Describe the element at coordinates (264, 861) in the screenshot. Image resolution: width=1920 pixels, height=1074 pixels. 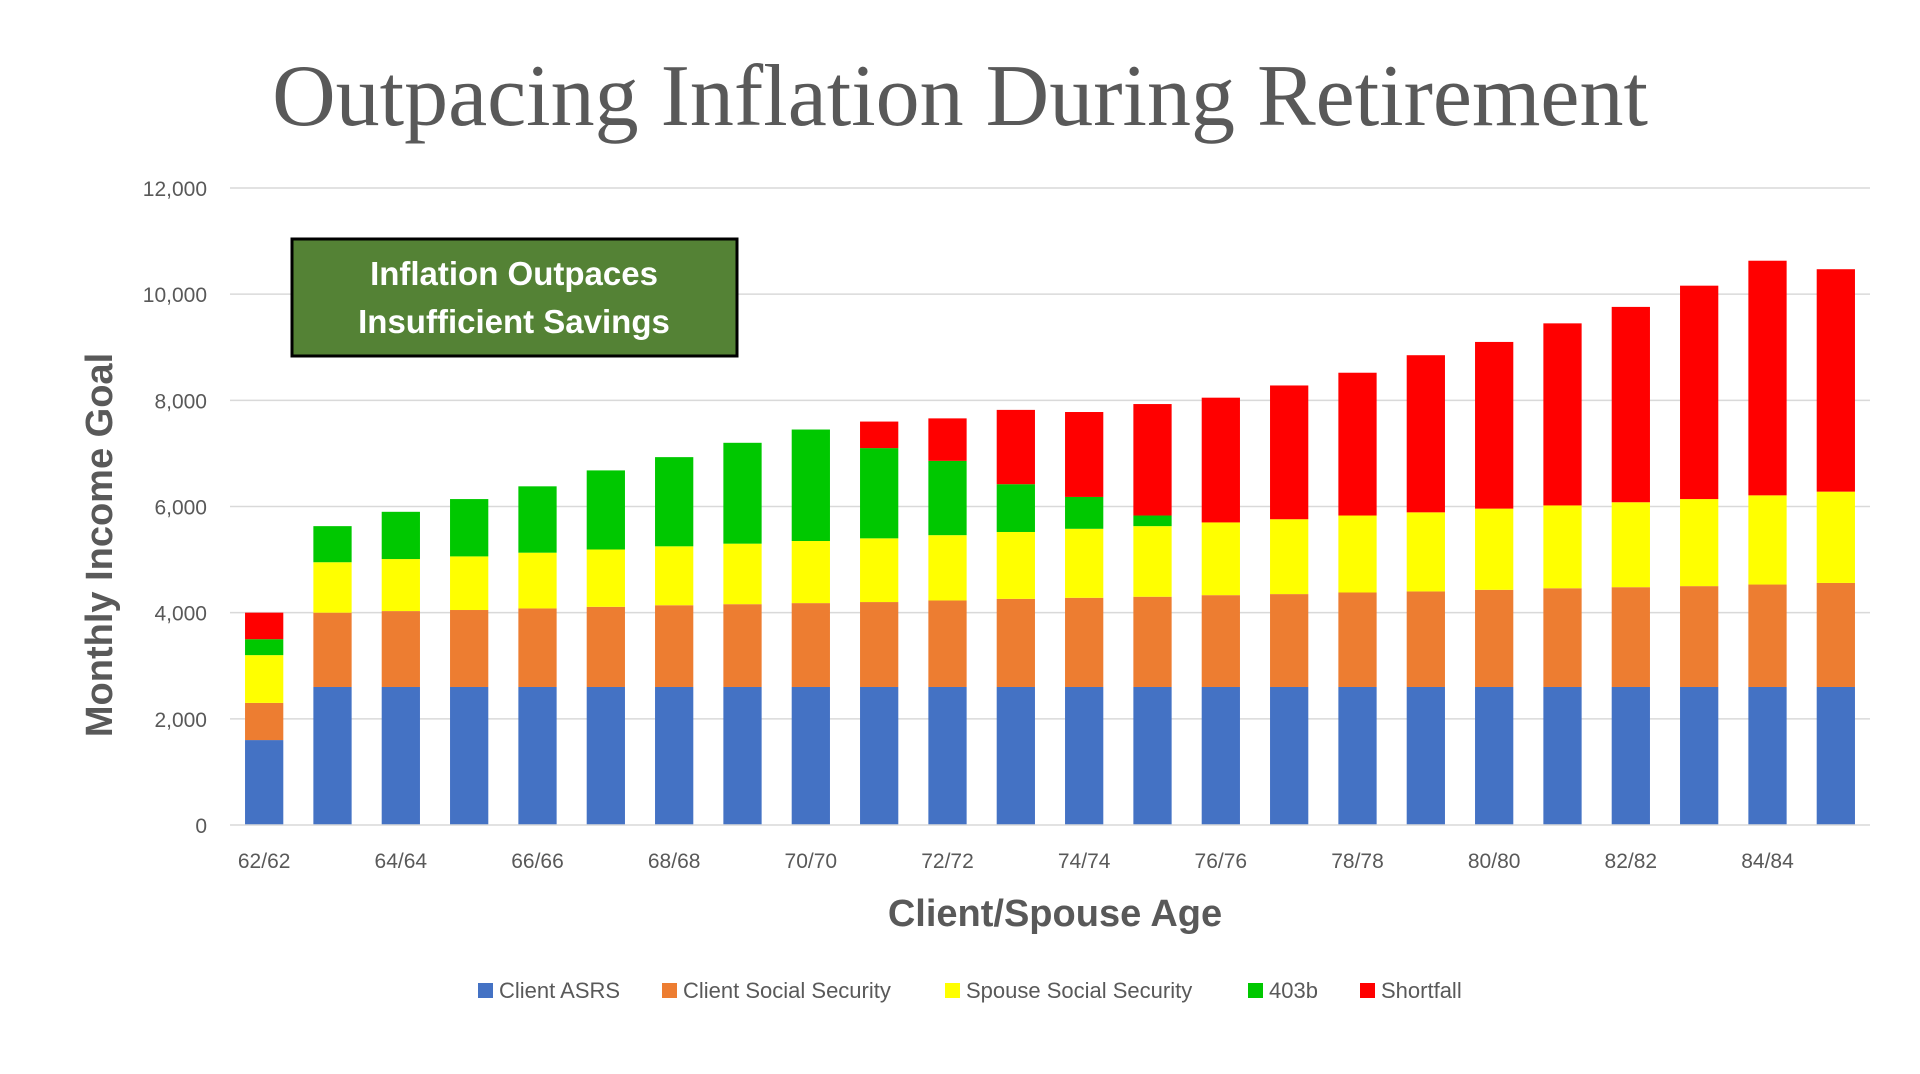
I see `x-tick-label: 62/62` at that location.